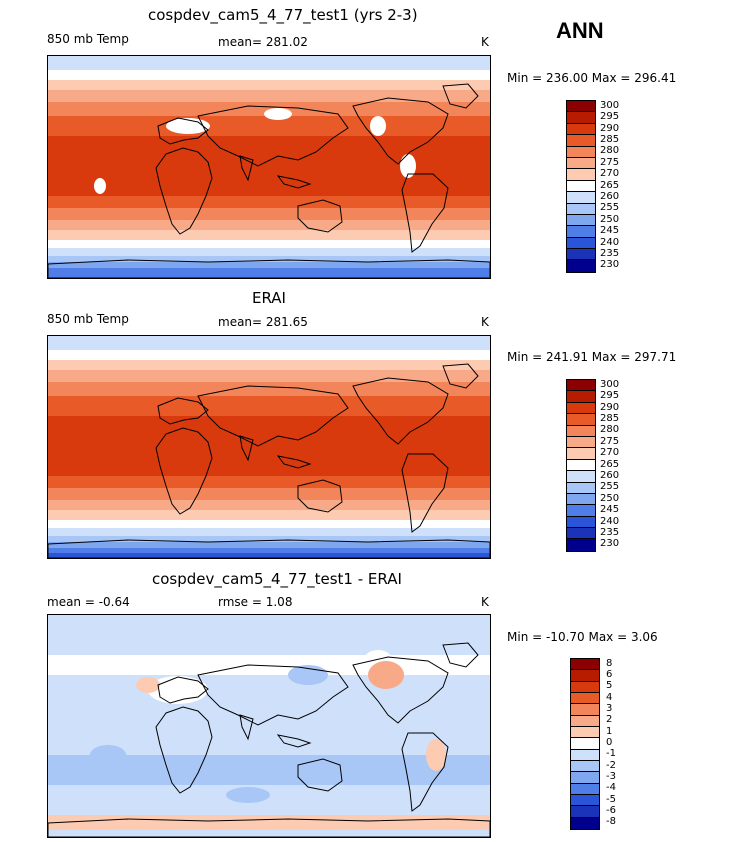  Describe the element at coordinates (609, 742) in the screenshot. I see `colorbar-tick-label: 0` at that location.